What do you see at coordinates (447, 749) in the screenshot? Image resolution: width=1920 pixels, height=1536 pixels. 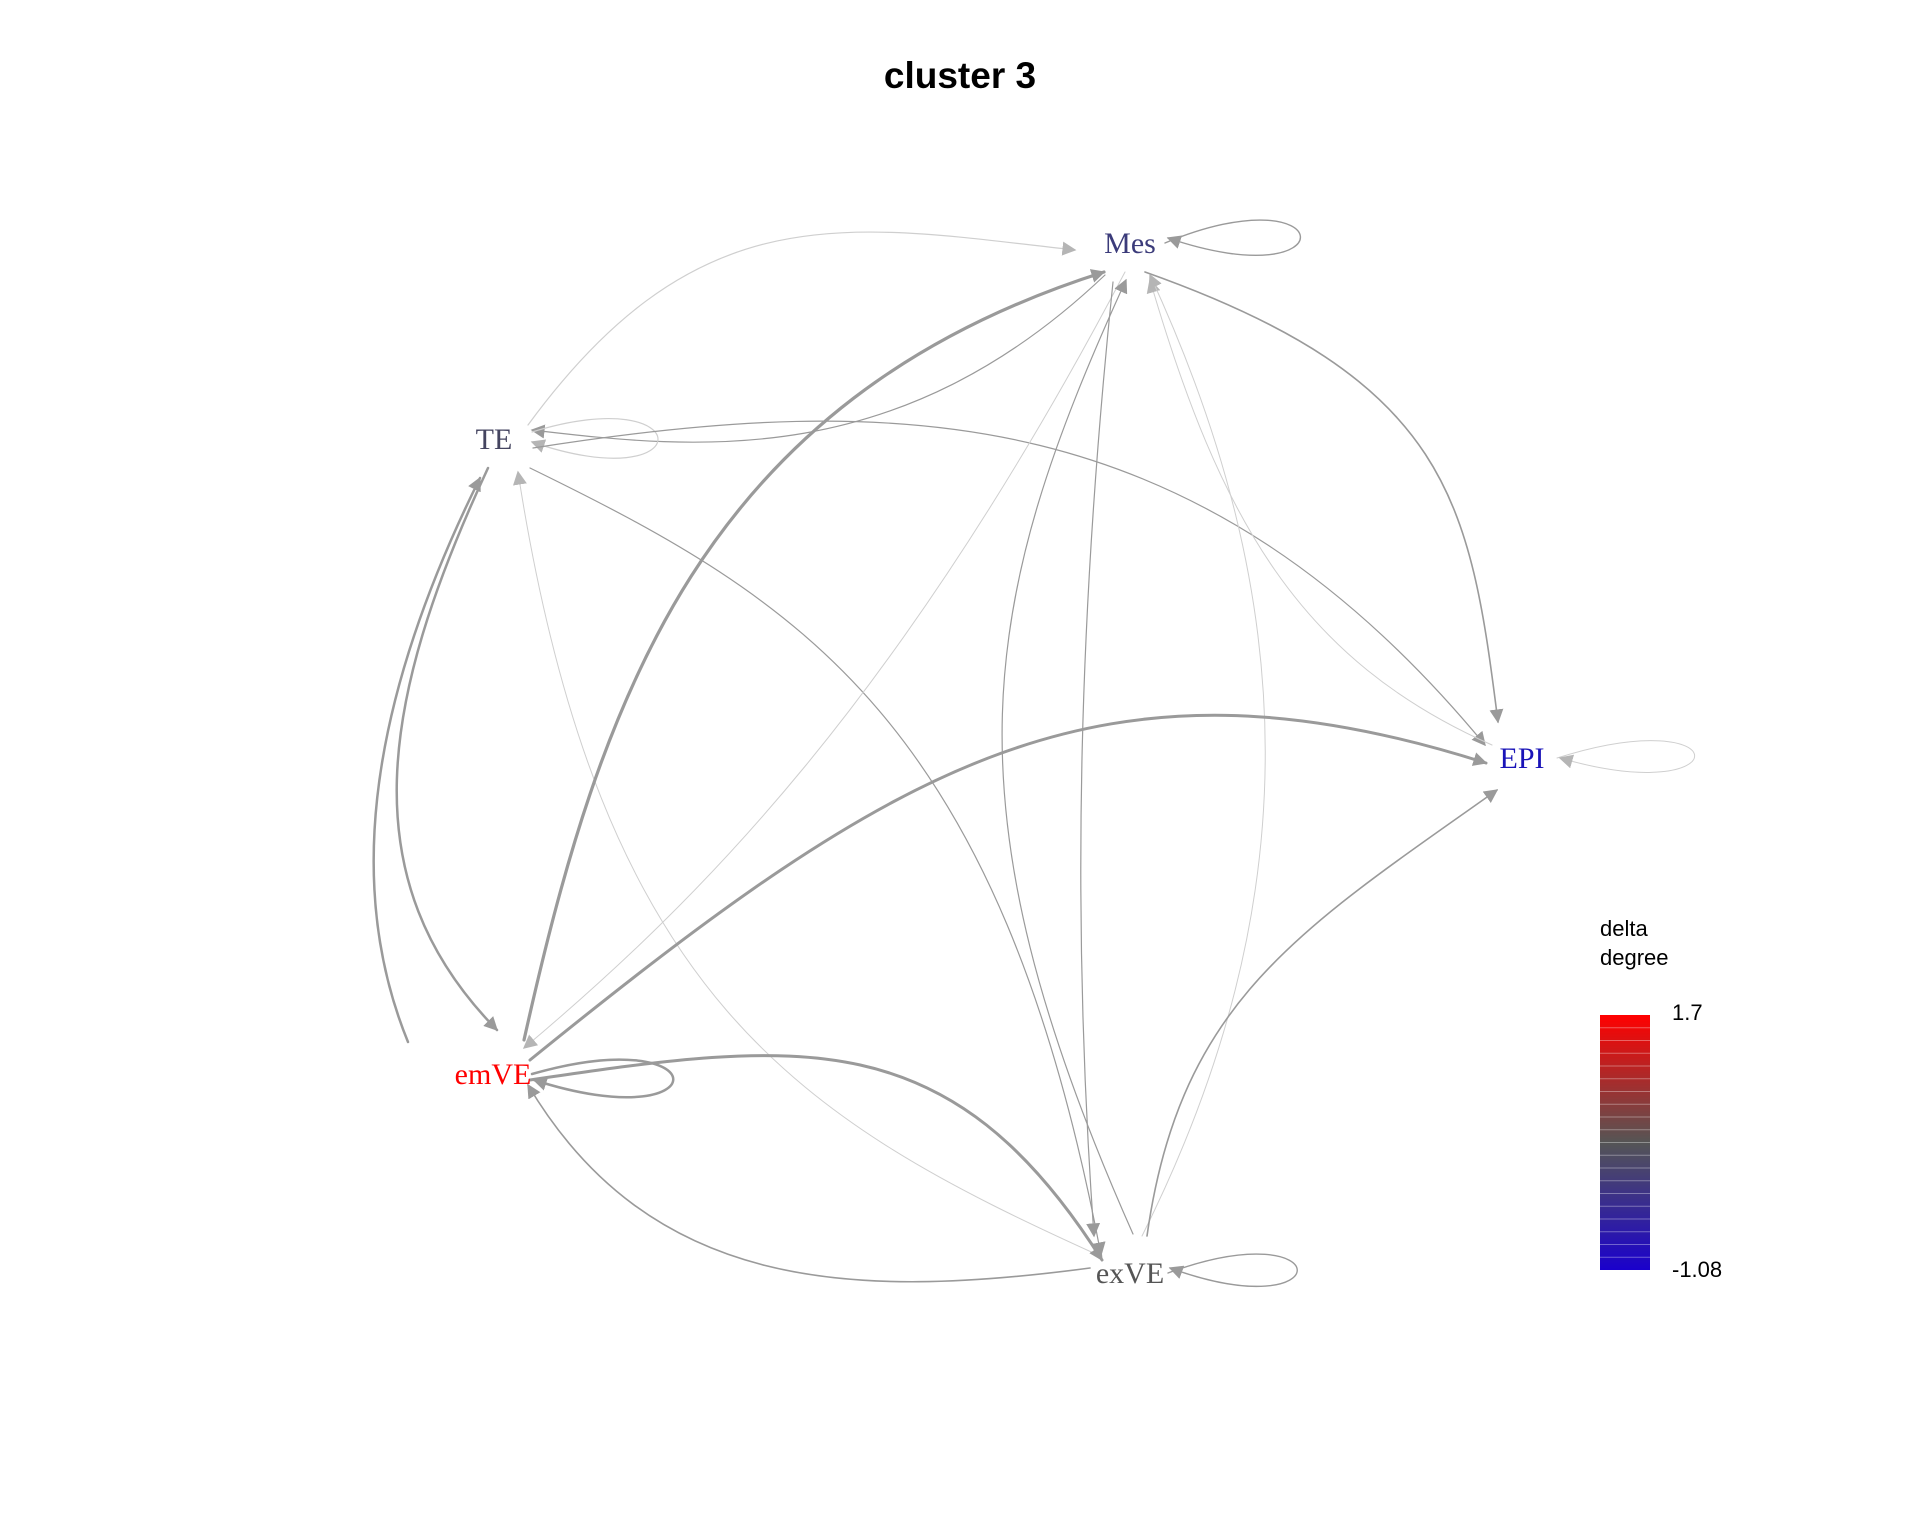 I see `edge-te-to-emve` at bounding box center [447, 749].